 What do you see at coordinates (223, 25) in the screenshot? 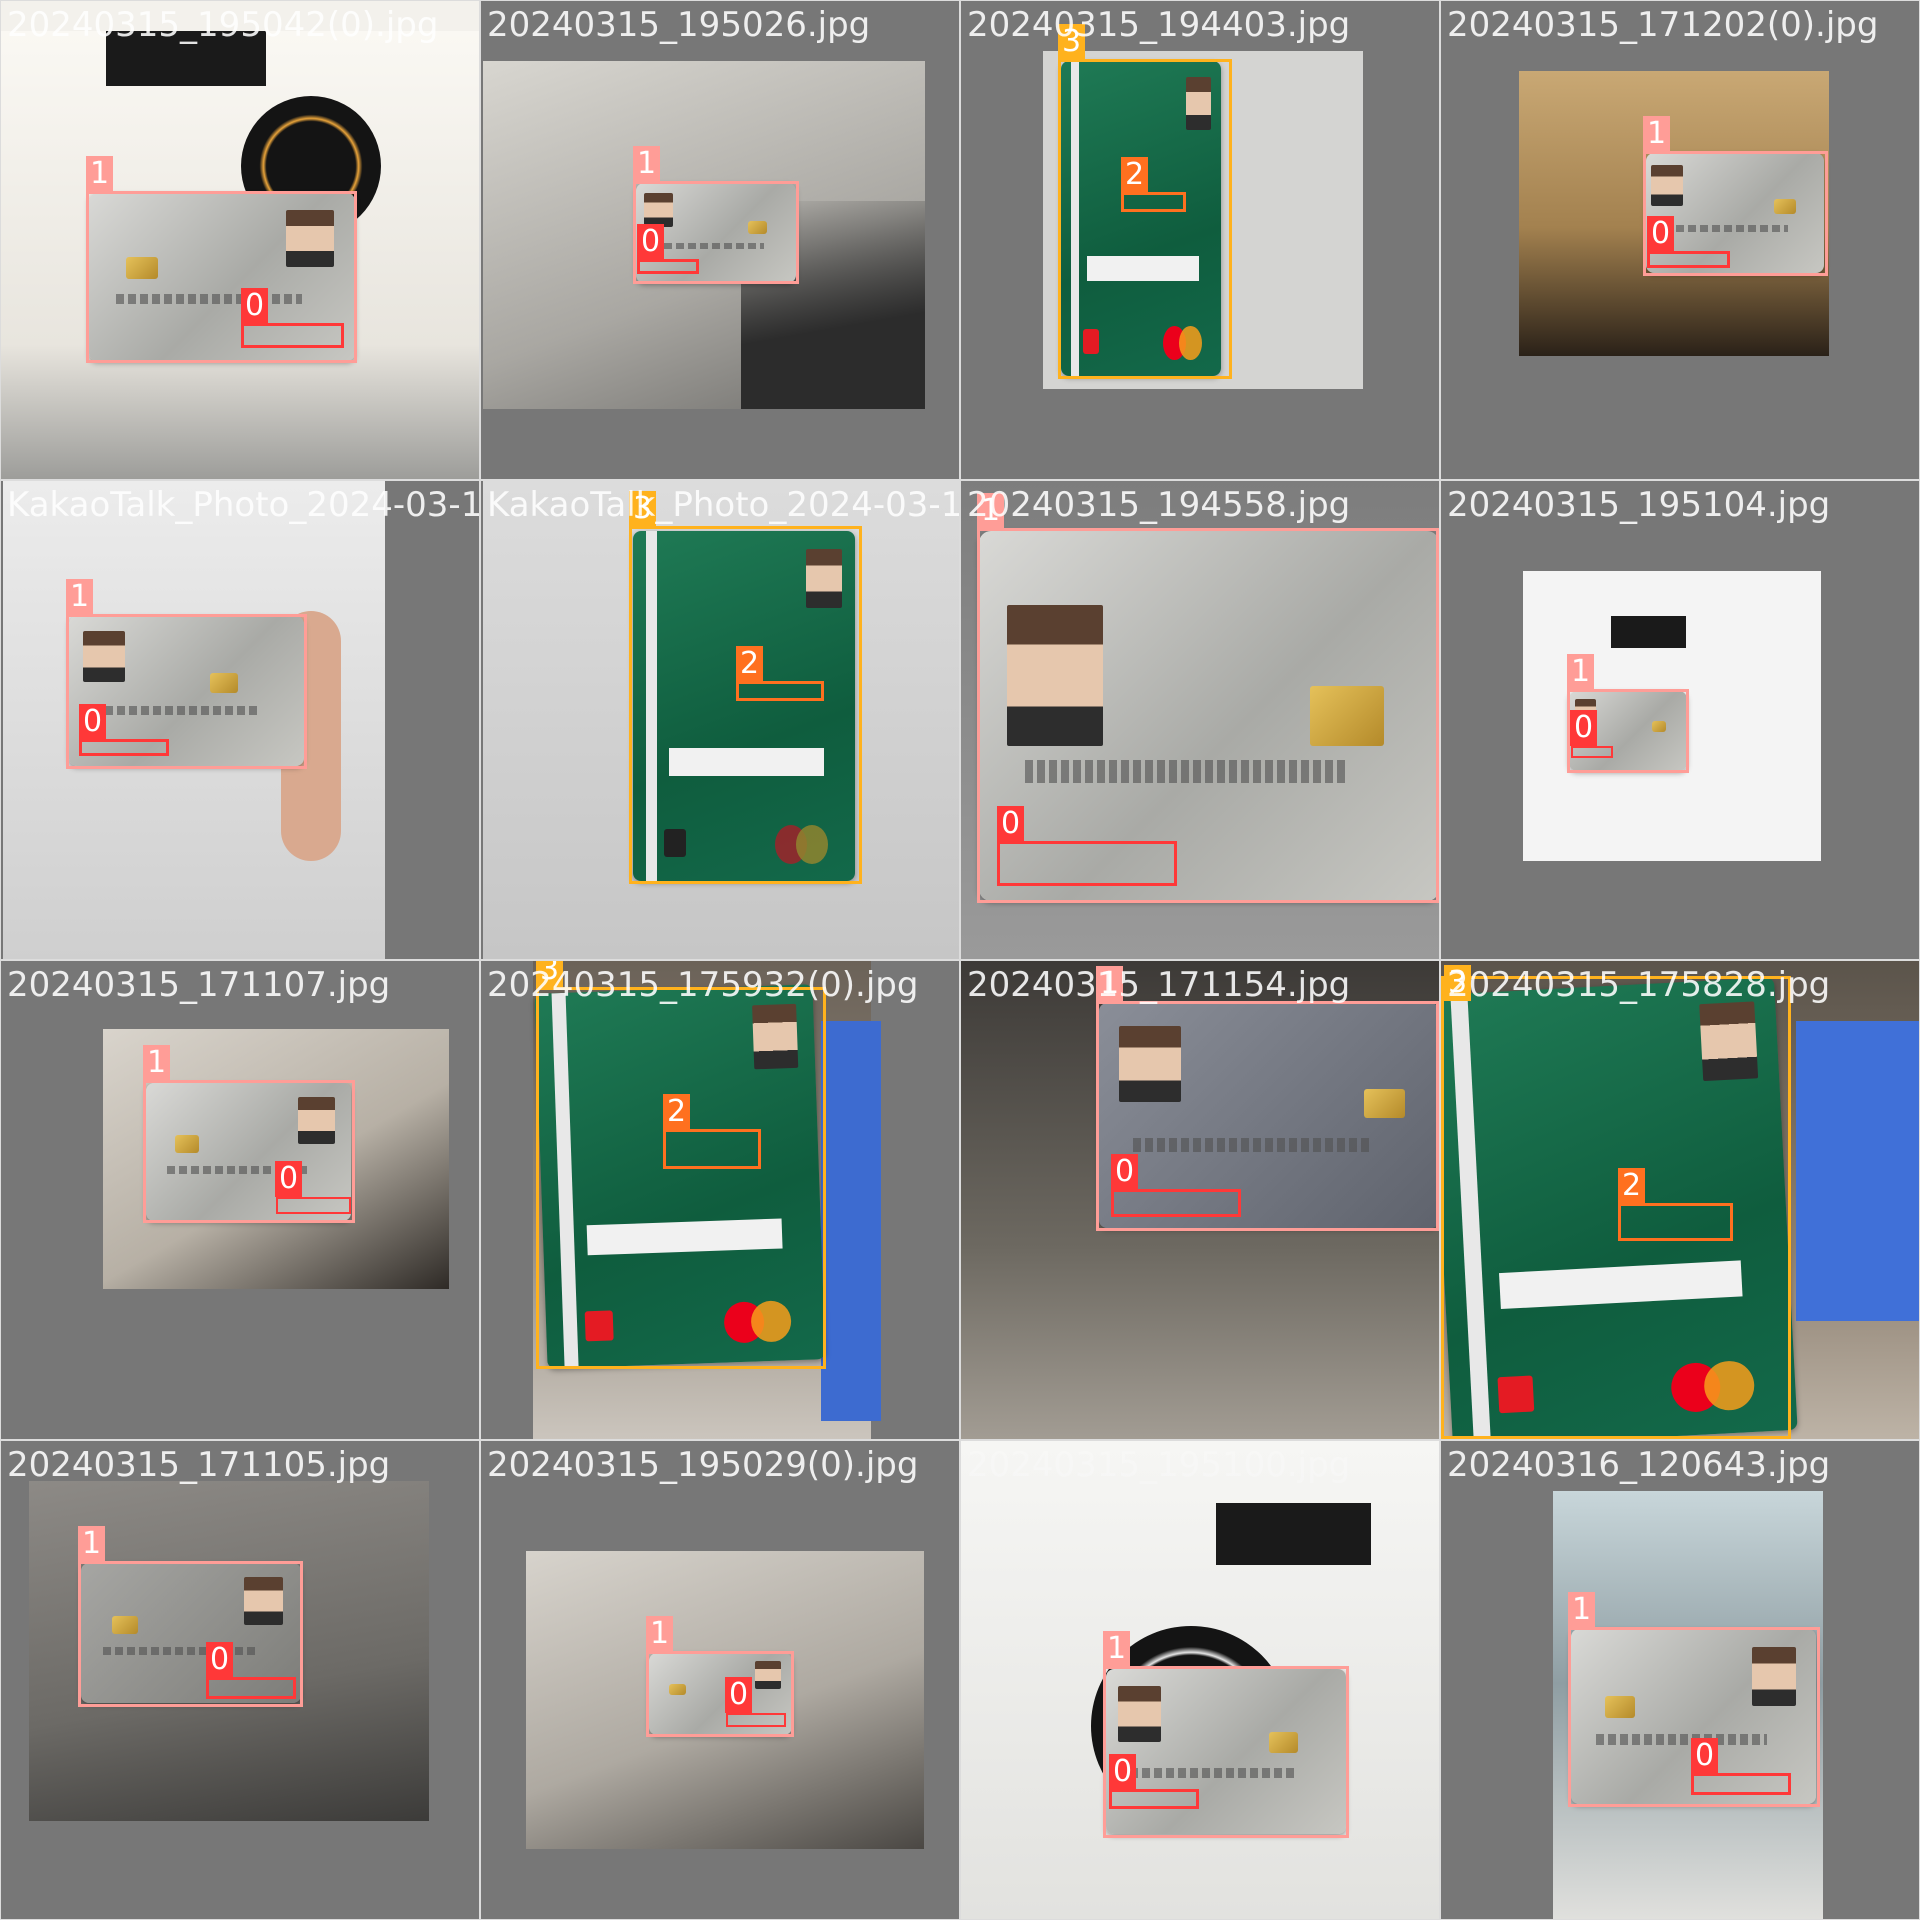
I see `tile-filename: 20240315_195042(0).jpg` at bounding box center [223, 25].